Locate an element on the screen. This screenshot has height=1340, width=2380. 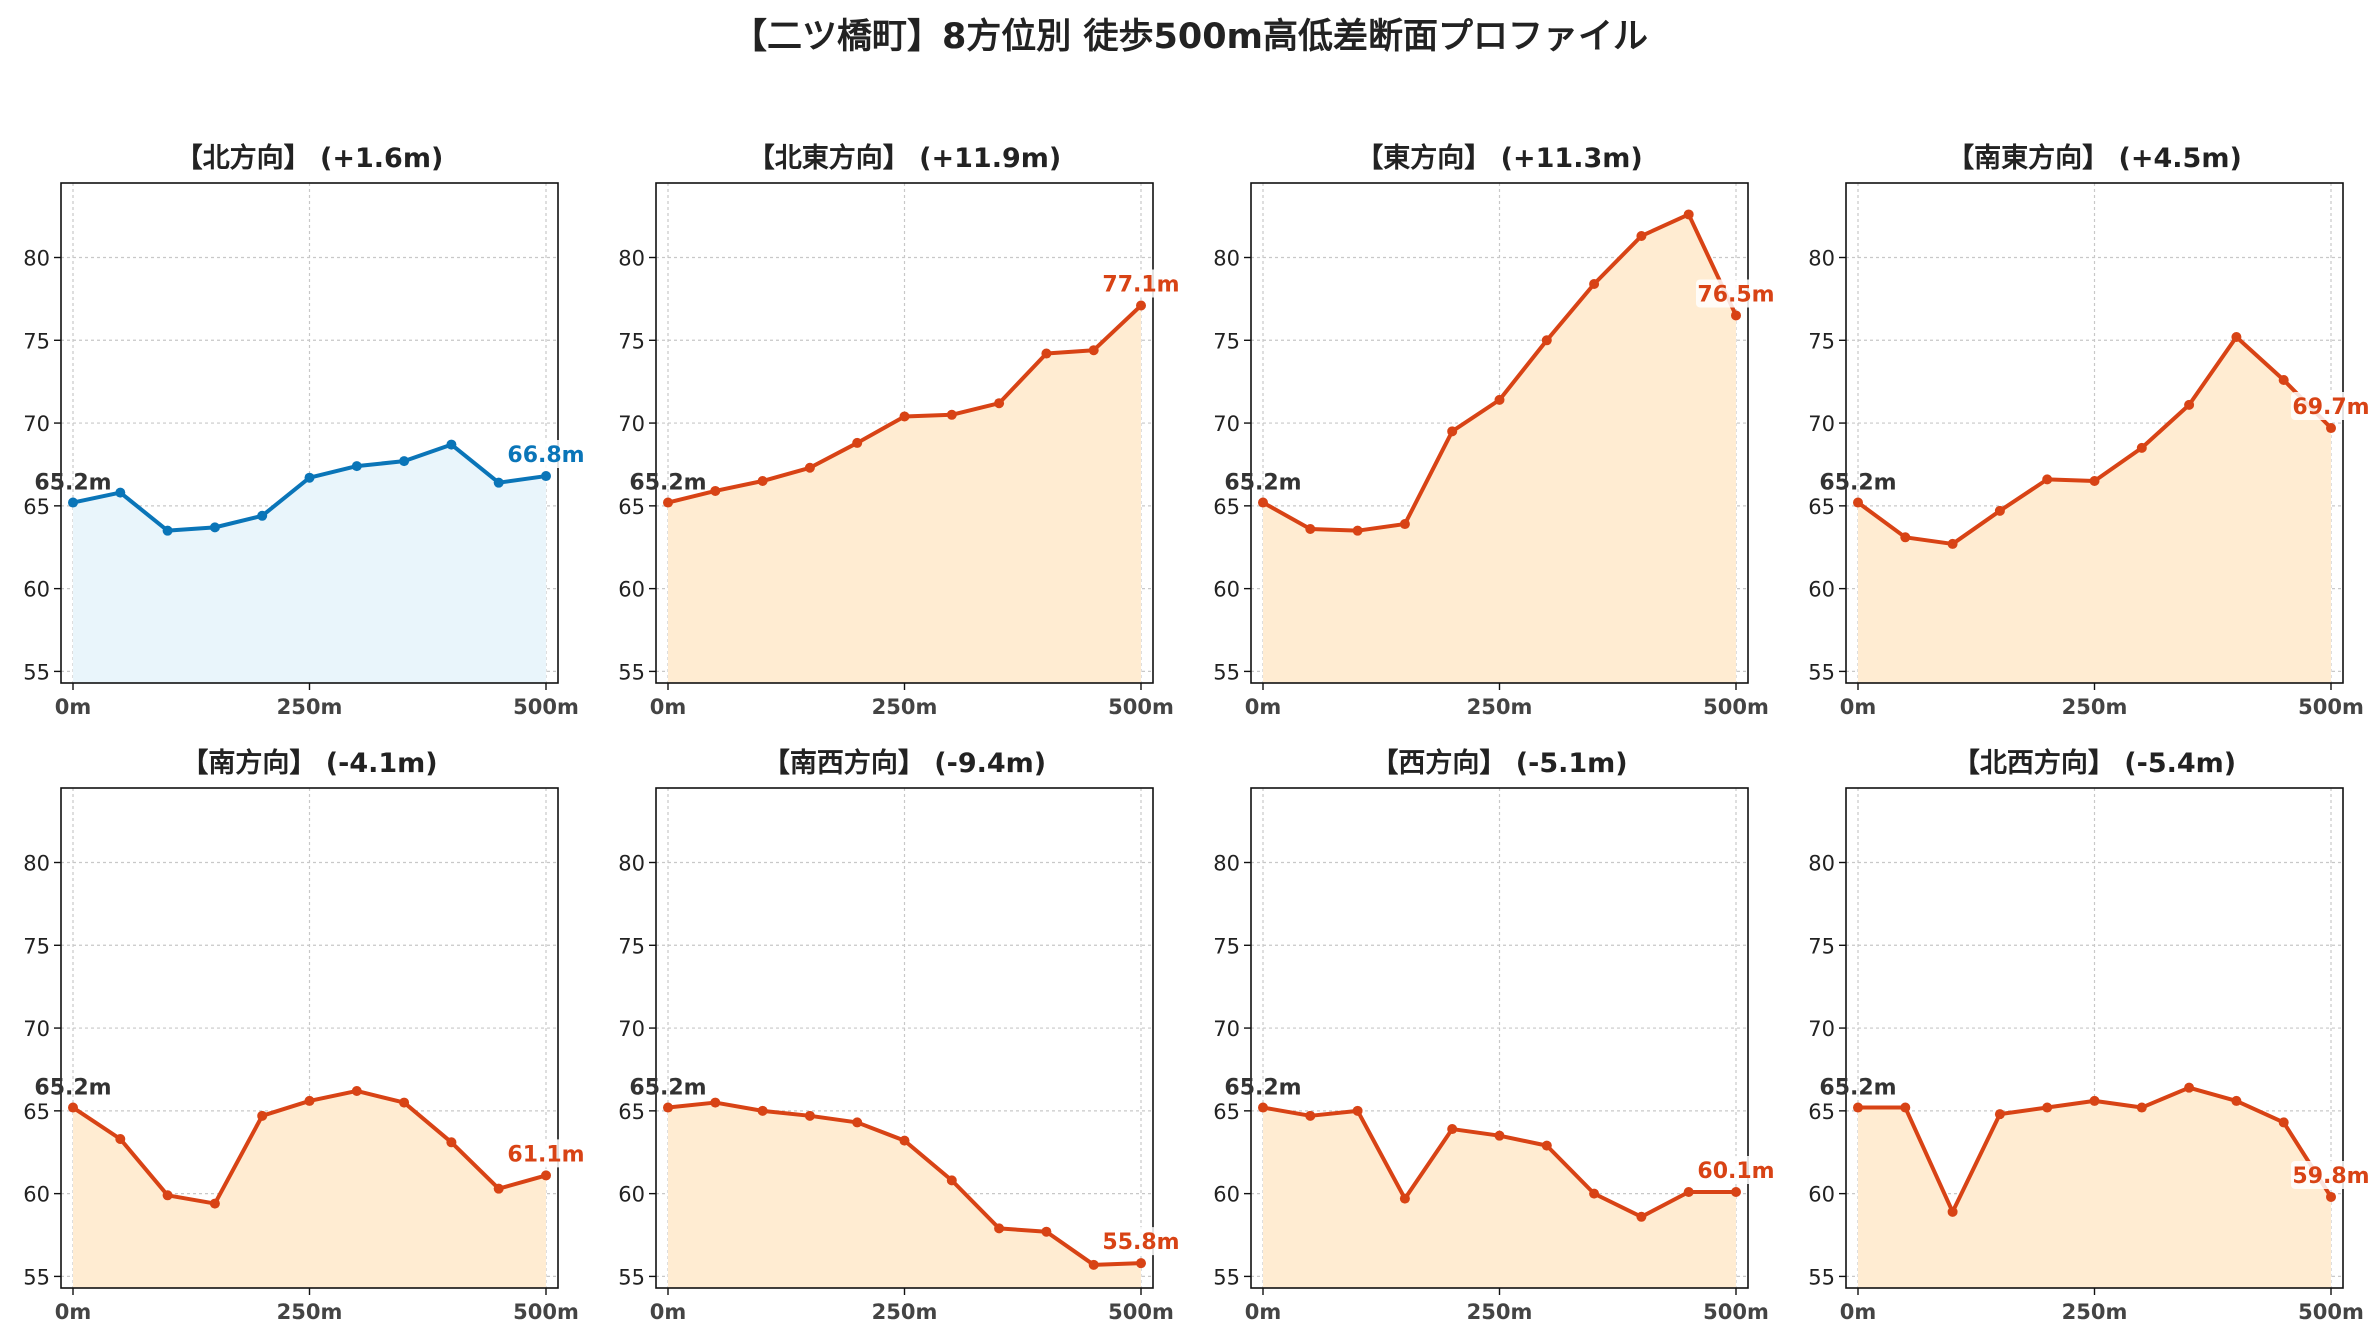
end-value-label: 77.1m is located at coordinates (1140, 285).